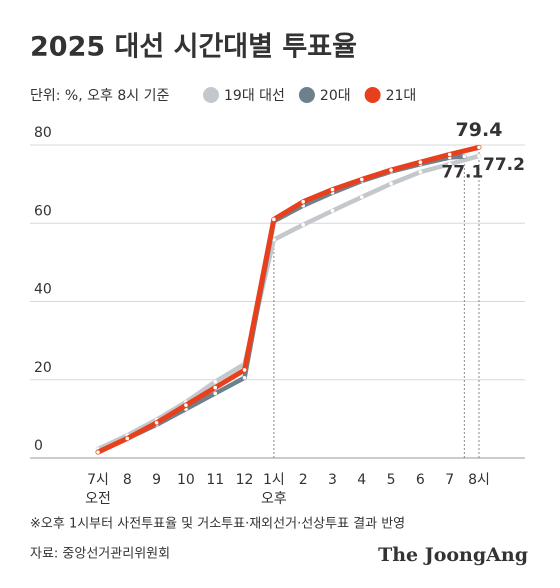  I want to click on x-tick-label: 10, so click(186, 480).